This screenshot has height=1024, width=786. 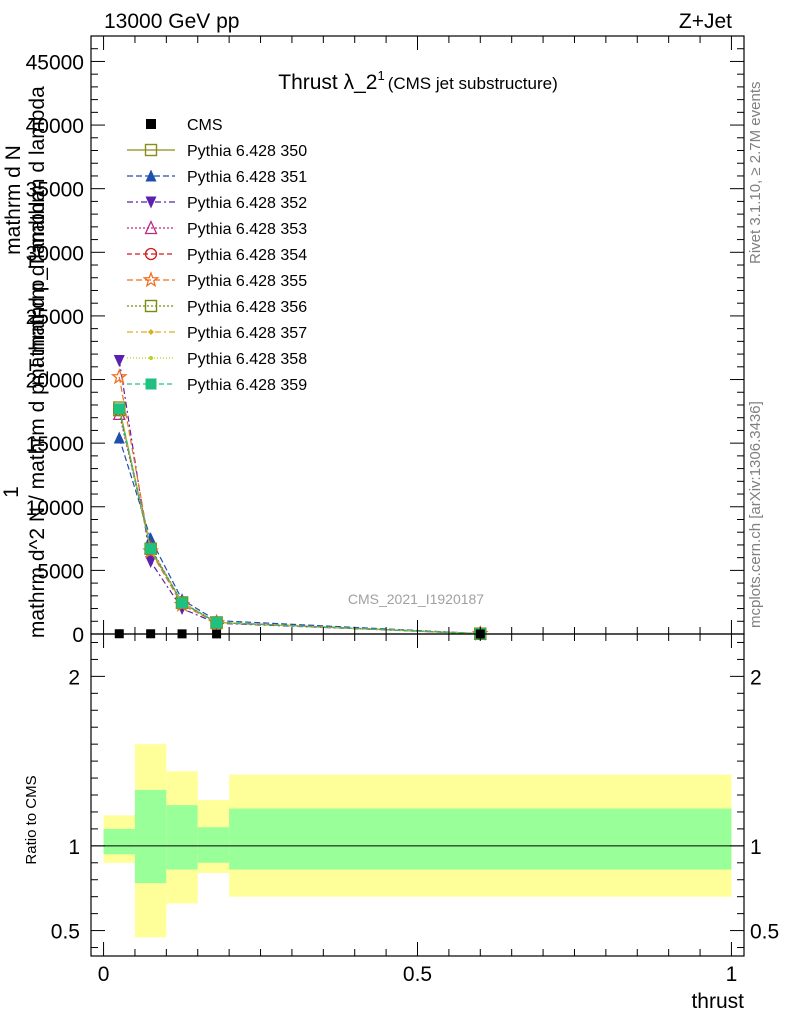 What do you see at coordinates (755, 514) in the screenshot?
I see `mcplots-reference-label: mcplots.cern.ch [arXiv:1306.3436]` at bounding box center [755, 514].